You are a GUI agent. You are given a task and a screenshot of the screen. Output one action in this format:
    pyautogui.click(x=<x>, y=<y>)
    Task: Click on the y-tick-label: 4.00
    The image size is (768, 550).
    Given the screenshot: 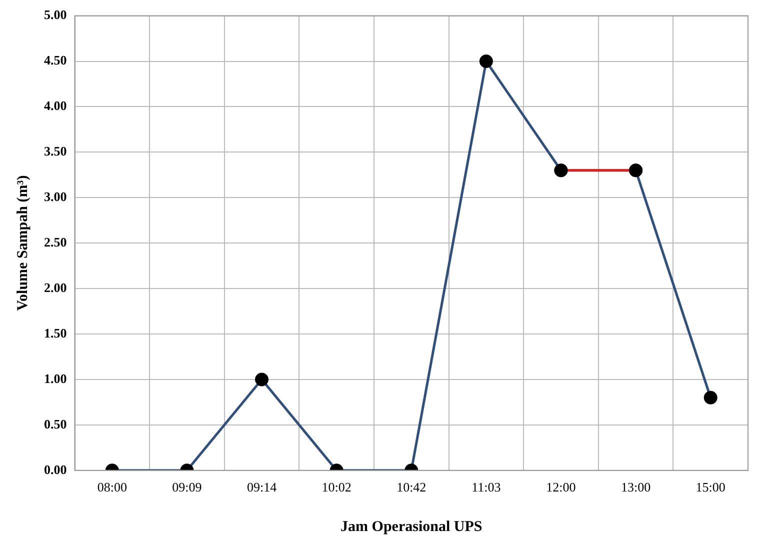 What is the action you would take?
    pyautogui.click(x=55, y=106)
    